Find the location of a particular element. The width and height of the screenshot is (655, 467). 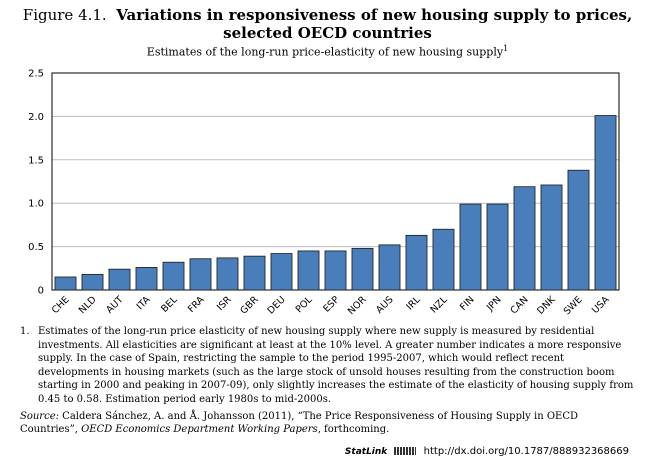

x-tick-label: ITA is located at coordinates (144, 303).